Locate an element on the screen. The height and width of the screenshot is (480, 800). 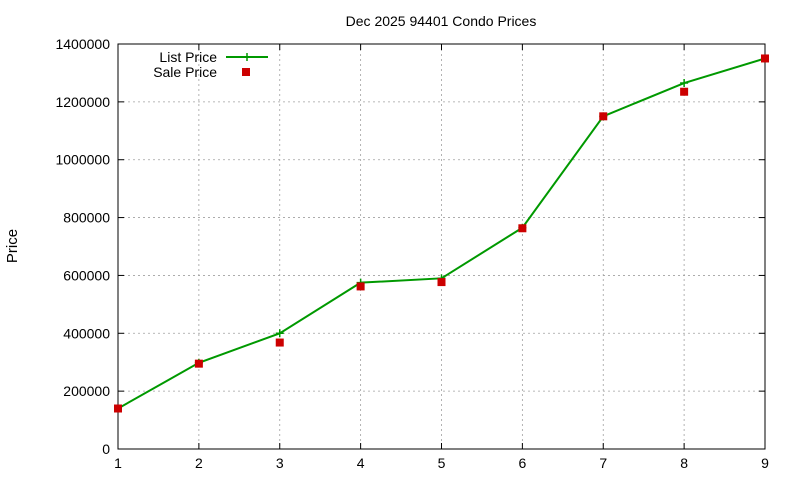
x-tick-label: 8 is located at coordinates (684, 463).